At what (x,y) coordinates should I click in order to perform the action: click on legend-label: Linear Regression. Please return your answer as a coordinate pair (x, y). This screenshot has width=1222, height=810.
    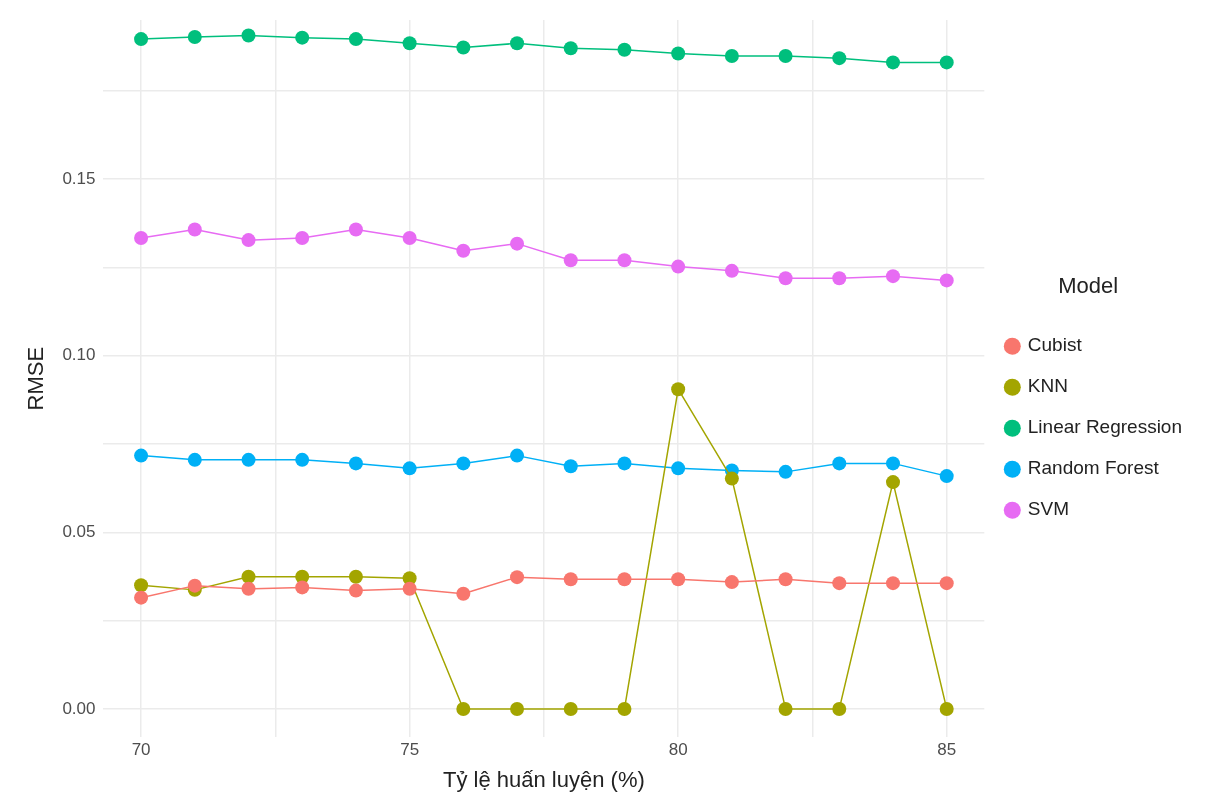
    Looking at the image, I should click on (1104, 427).